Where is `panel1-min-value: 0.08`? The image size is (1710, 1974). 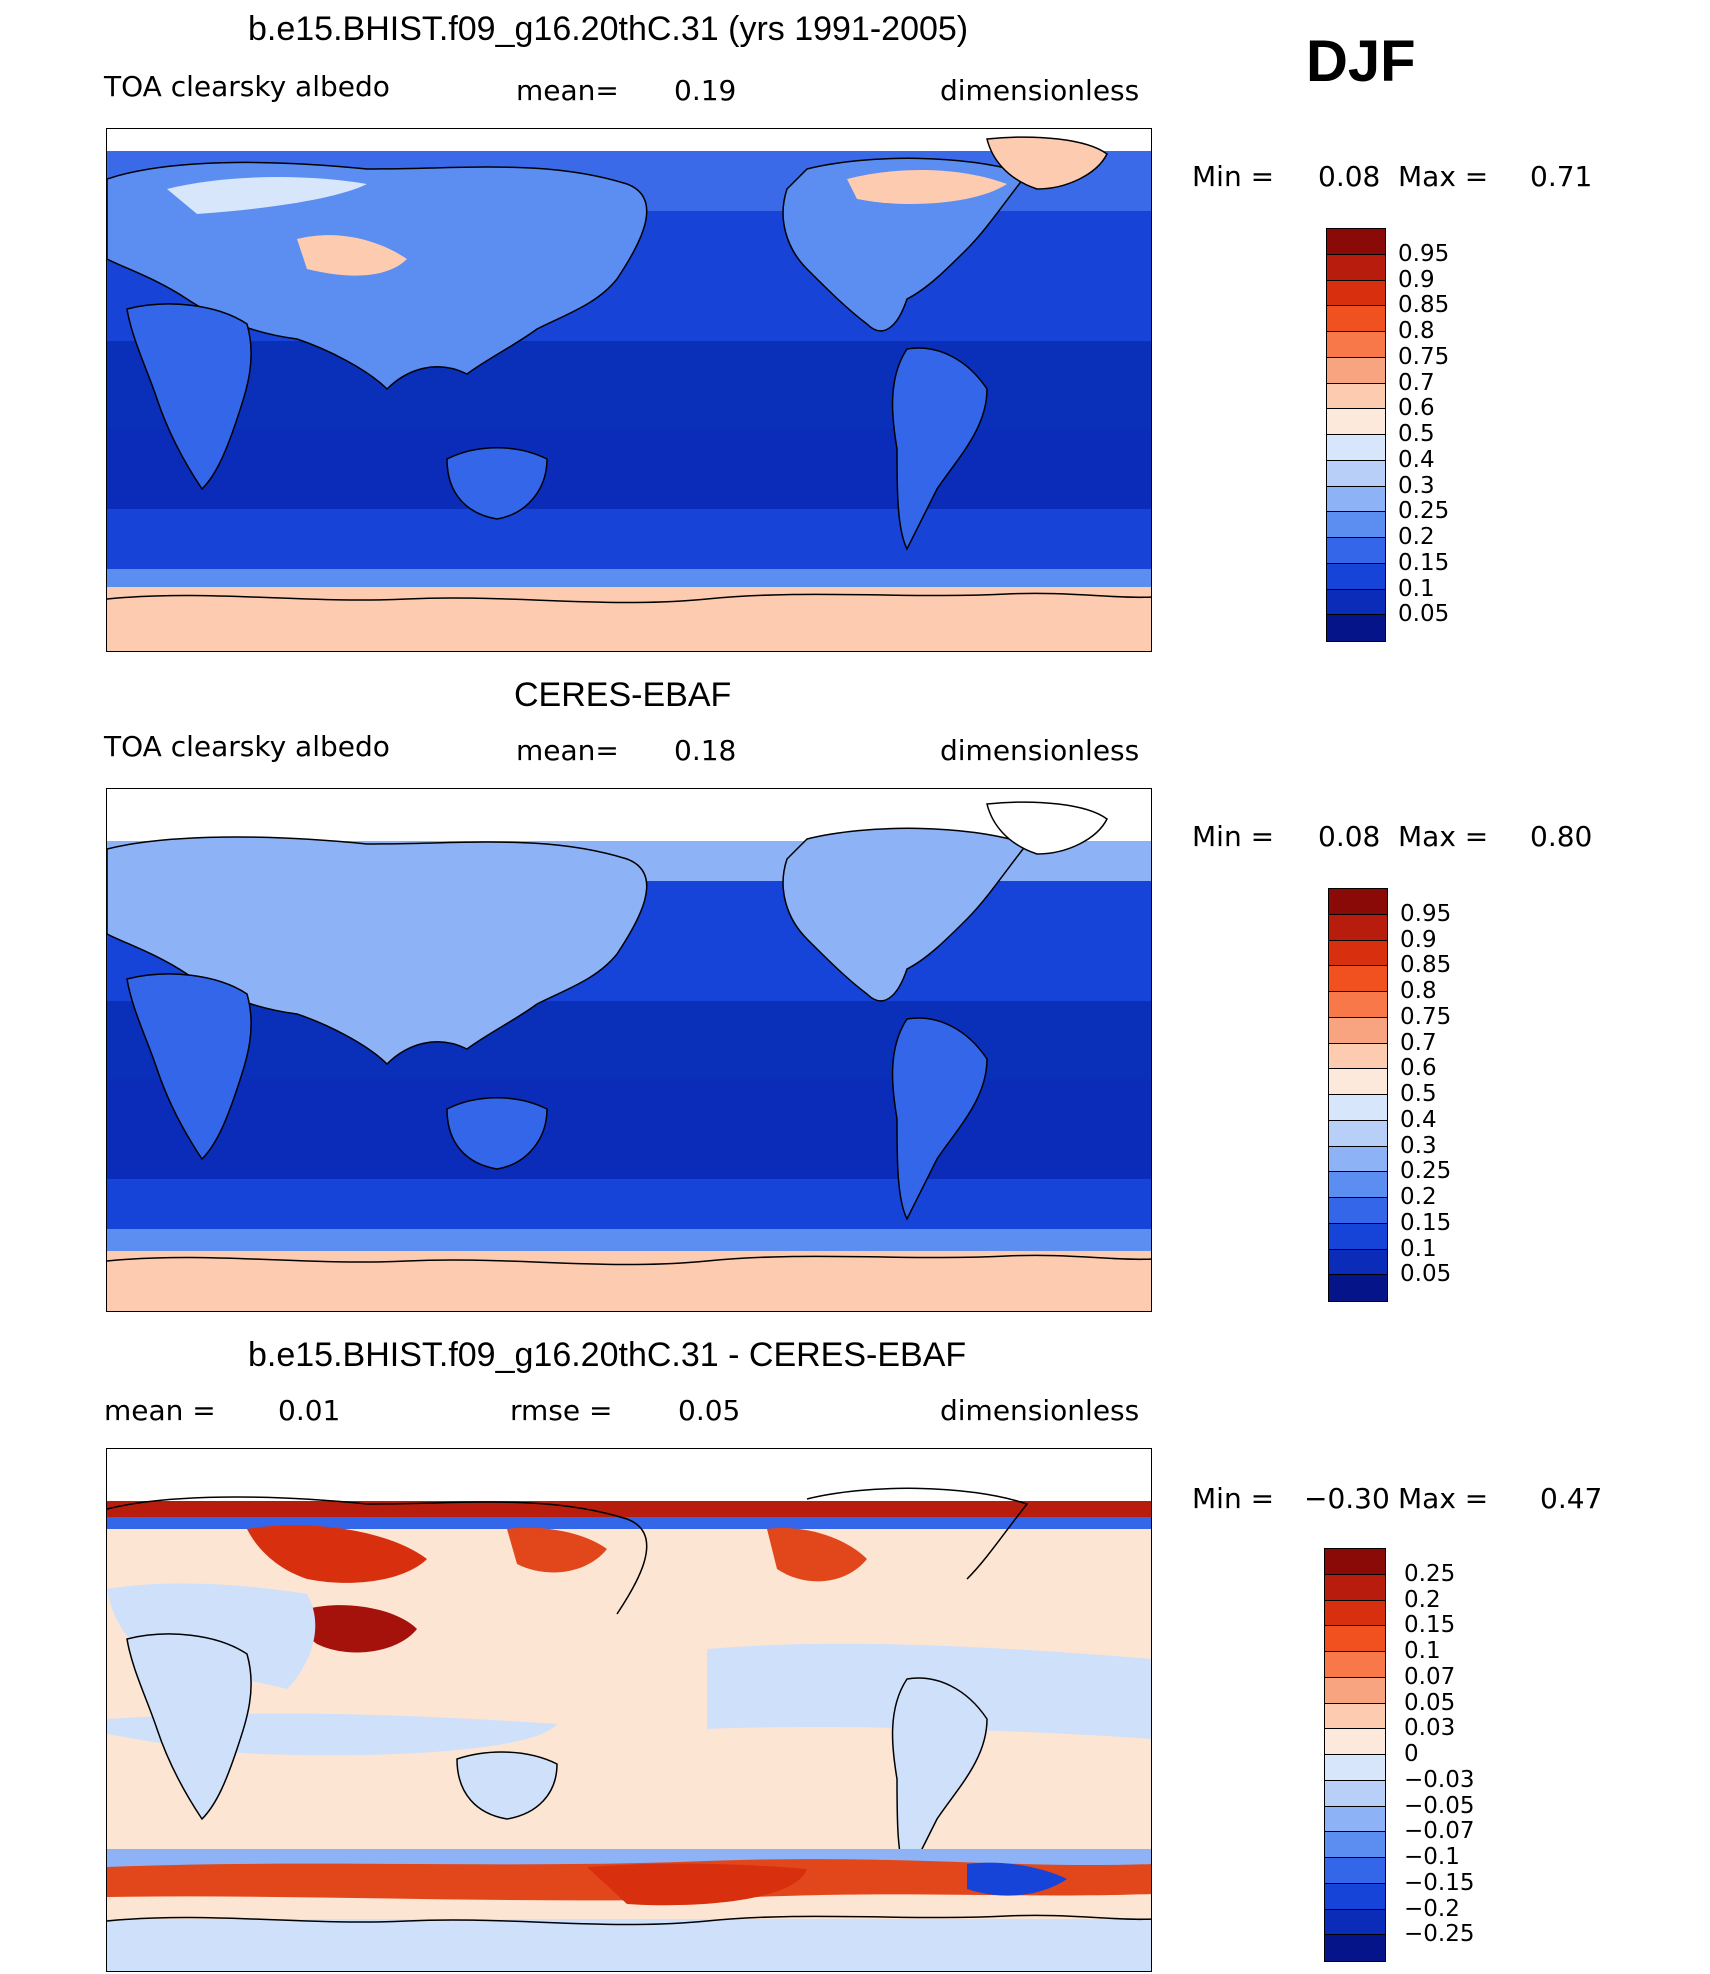
panel1-min-value: 0.08 is located at coordinates (1349, 176).